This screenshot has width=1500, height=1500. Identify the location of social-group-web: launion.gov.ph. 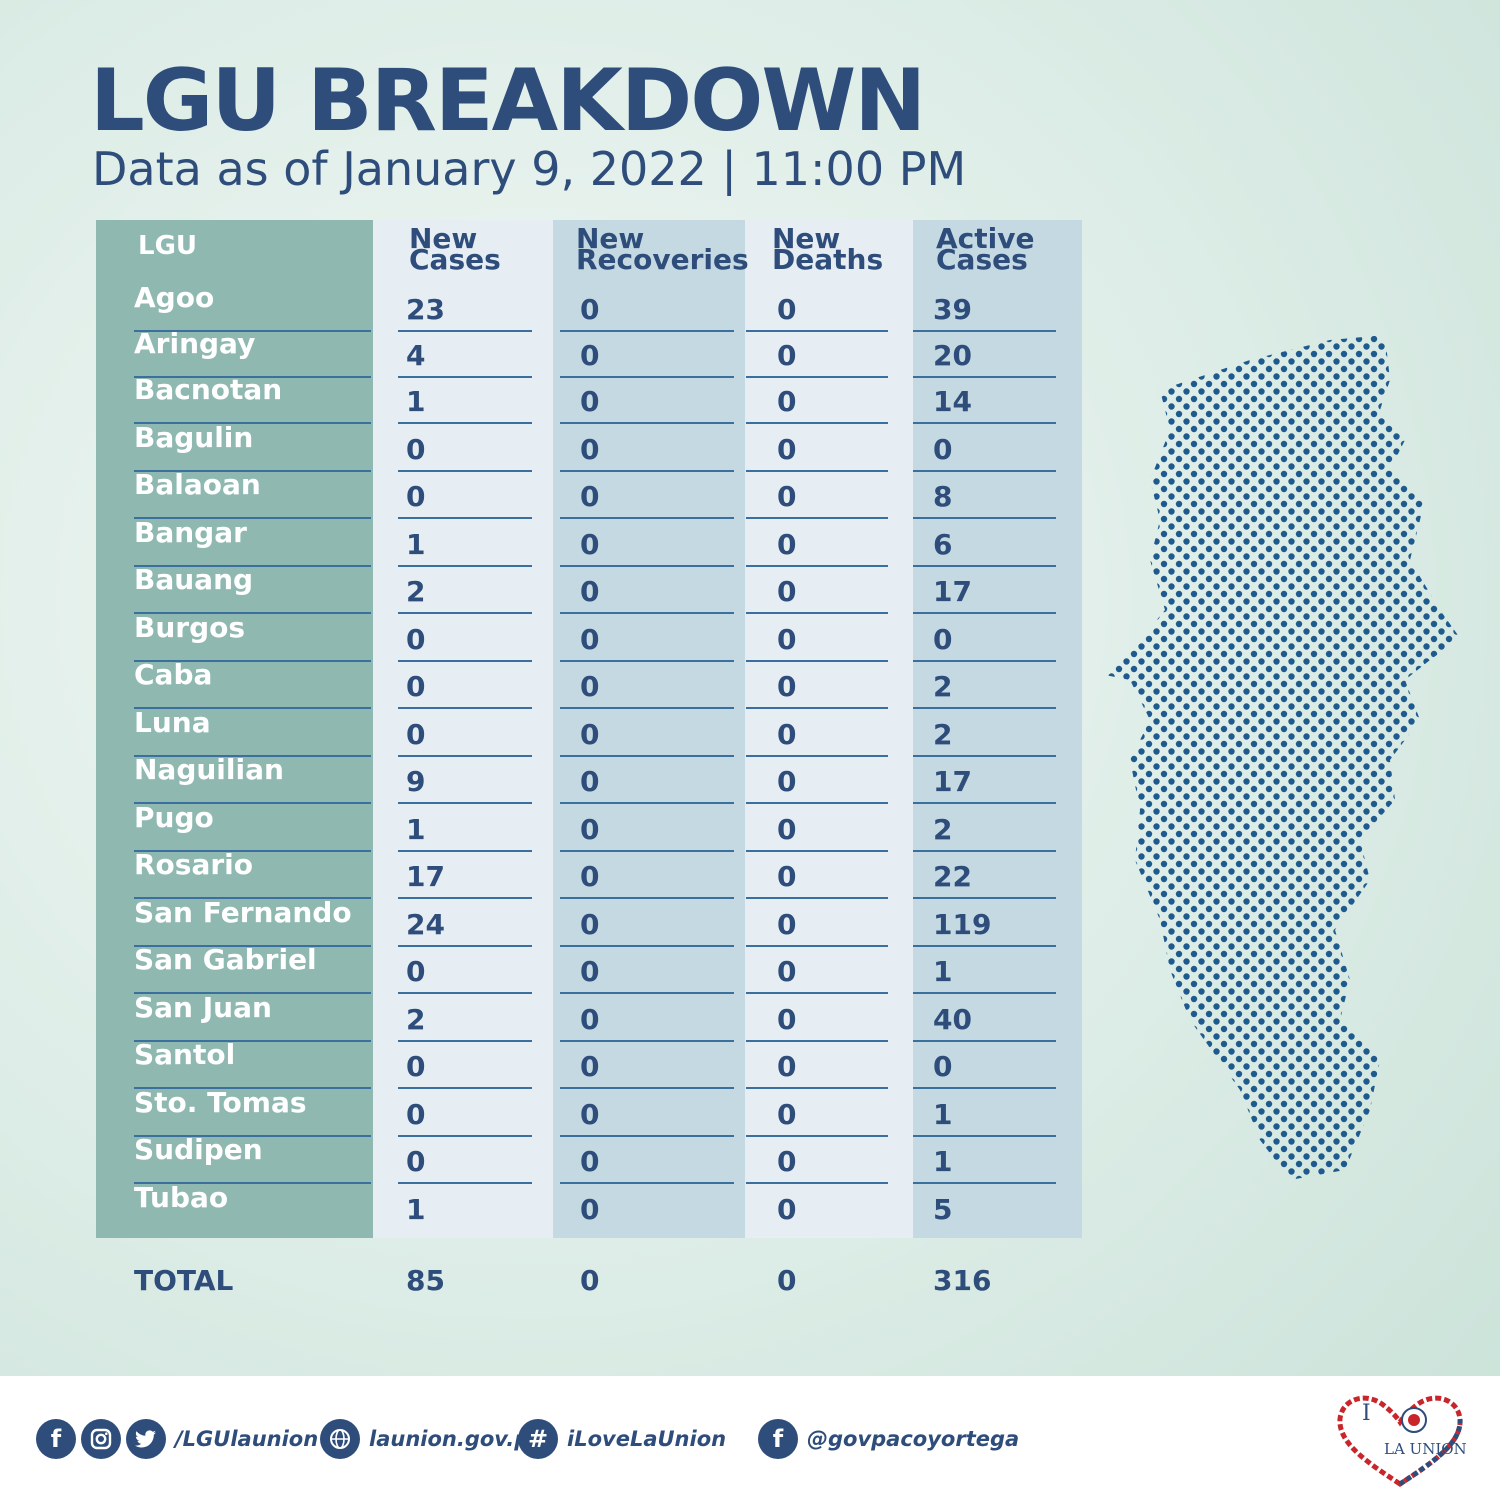
(432, 1439).